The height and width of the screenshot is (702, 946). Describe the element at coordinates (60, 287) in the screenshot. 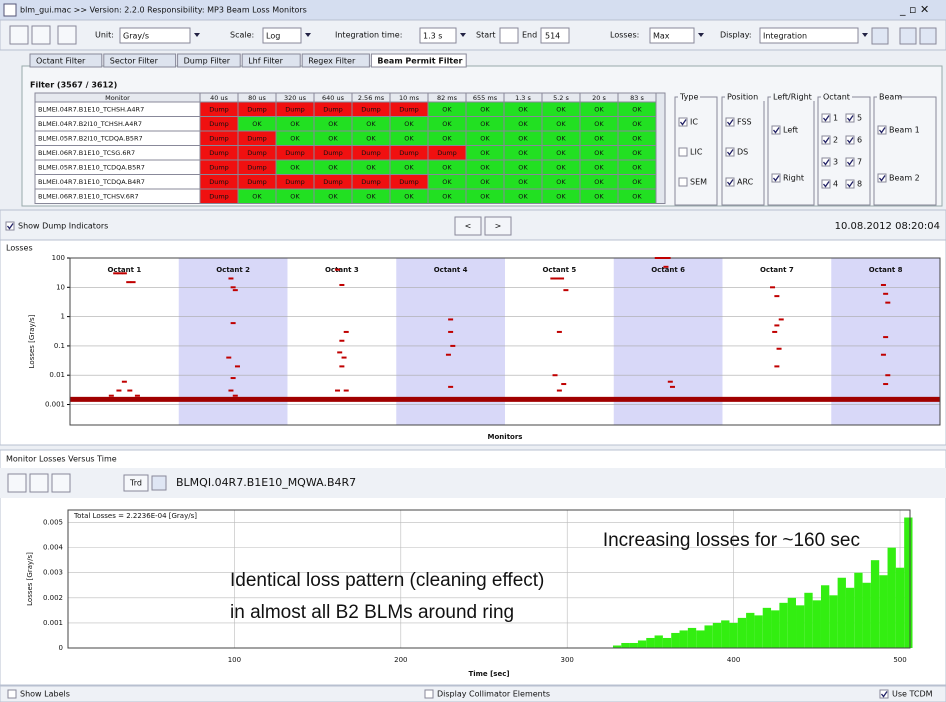

I see `y-tick-label: 10` at that location.